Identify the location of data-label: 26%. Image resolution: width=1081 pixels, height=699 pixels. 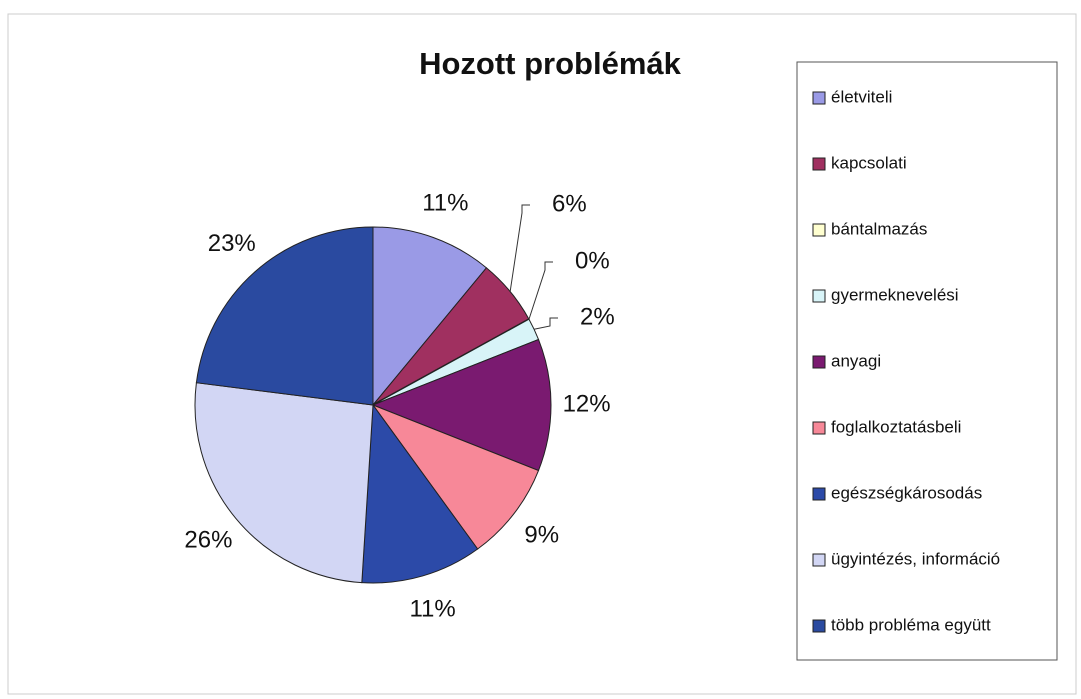
(208, 539).